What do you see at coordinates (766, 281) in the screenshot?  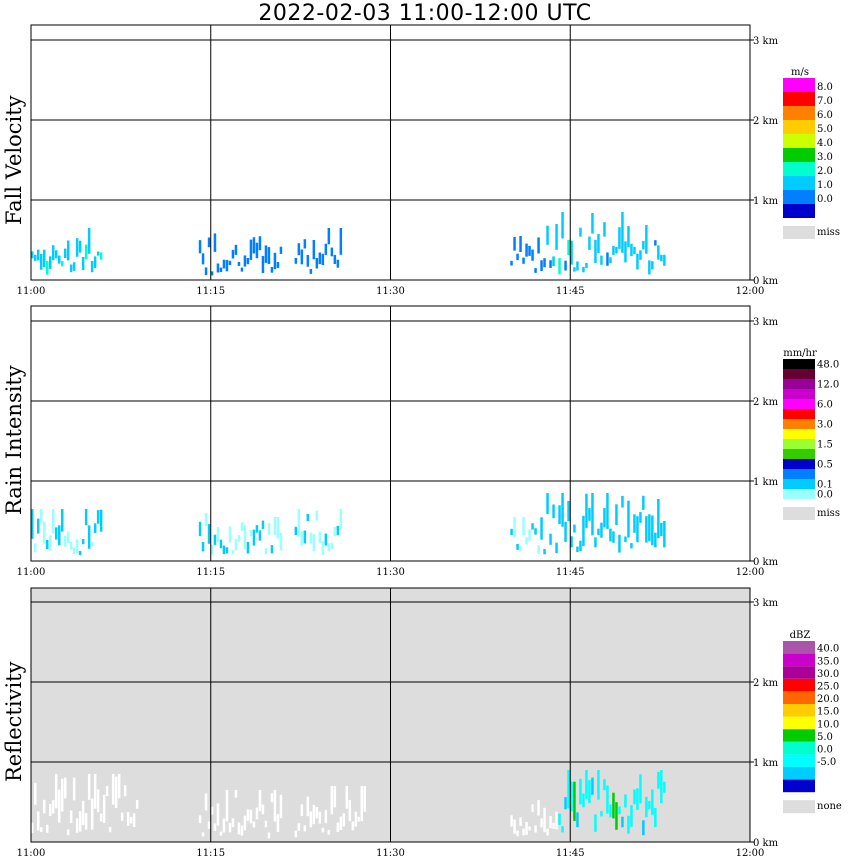 I see `y-tick-label: 0 km` at bounding box center [766, 281].